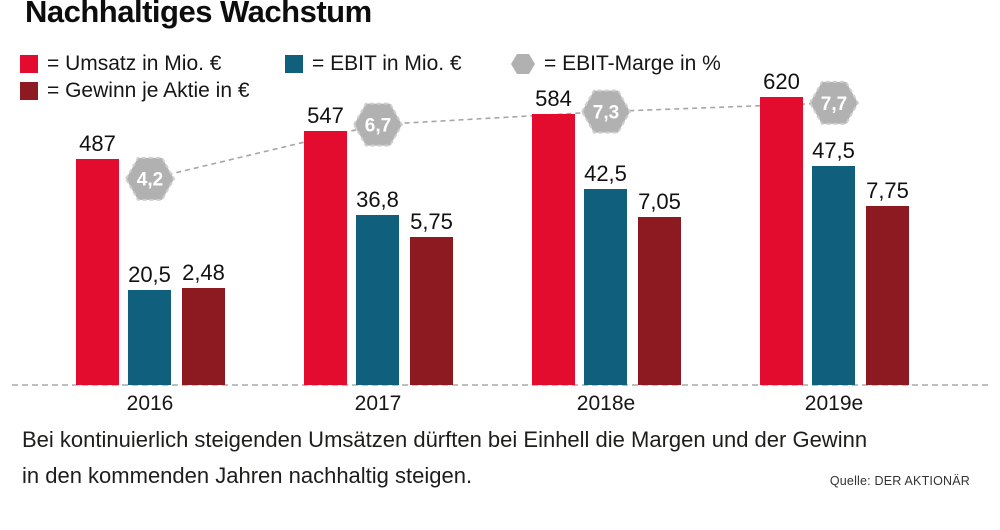 Image resolution: width=1000 pixels, height=530 pixels. Describe the element at coordinates (29, 64) in the screenshot. I see `umsatz-swatch-icon` at that location.